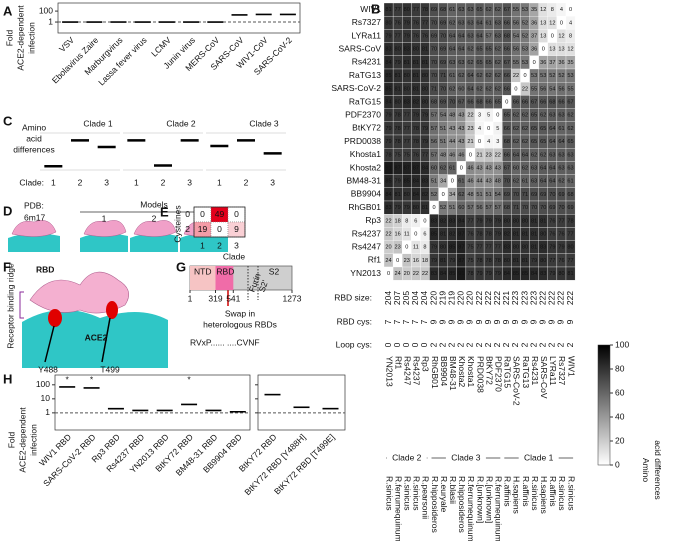 This screenshot has height=541, width=681. I want to click on row-label: BM48-31, so click(364, 180).